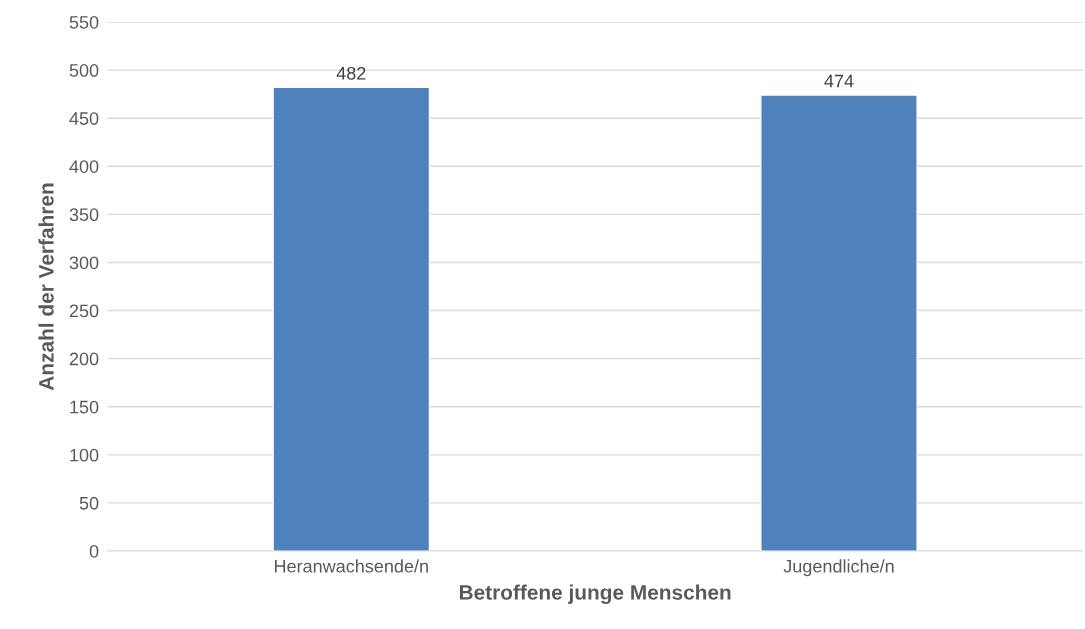 This screenshot has width=1085, height=629. I want to click on y-tick-label: 200, so click(84, 359).